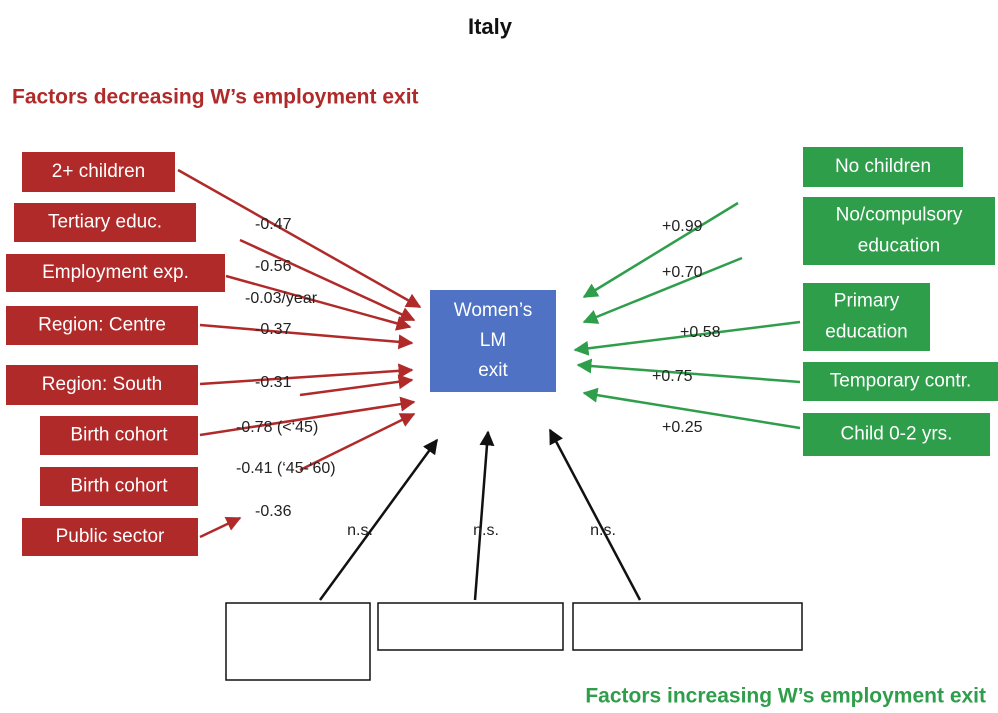 This screenshot has width=998, height=713. I want to click on center-box, so click(493, 341).